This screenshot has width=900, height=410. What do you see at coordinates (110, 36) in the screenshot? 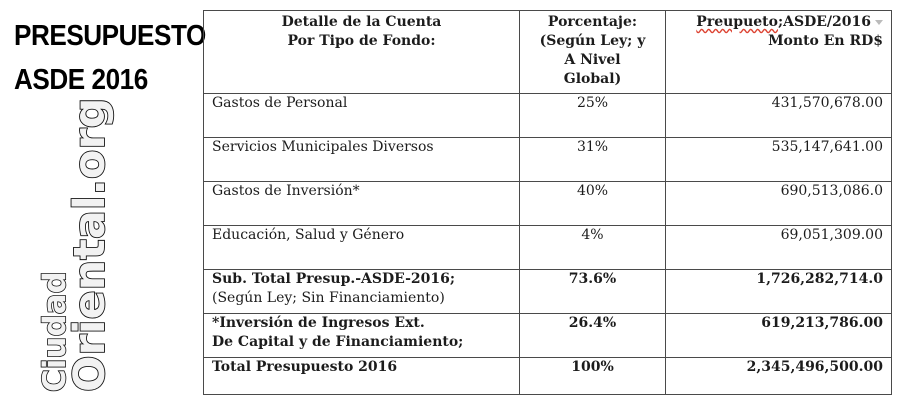
I see `title-line-1: PRESUPUESTO` at bounding box center [110, 36].